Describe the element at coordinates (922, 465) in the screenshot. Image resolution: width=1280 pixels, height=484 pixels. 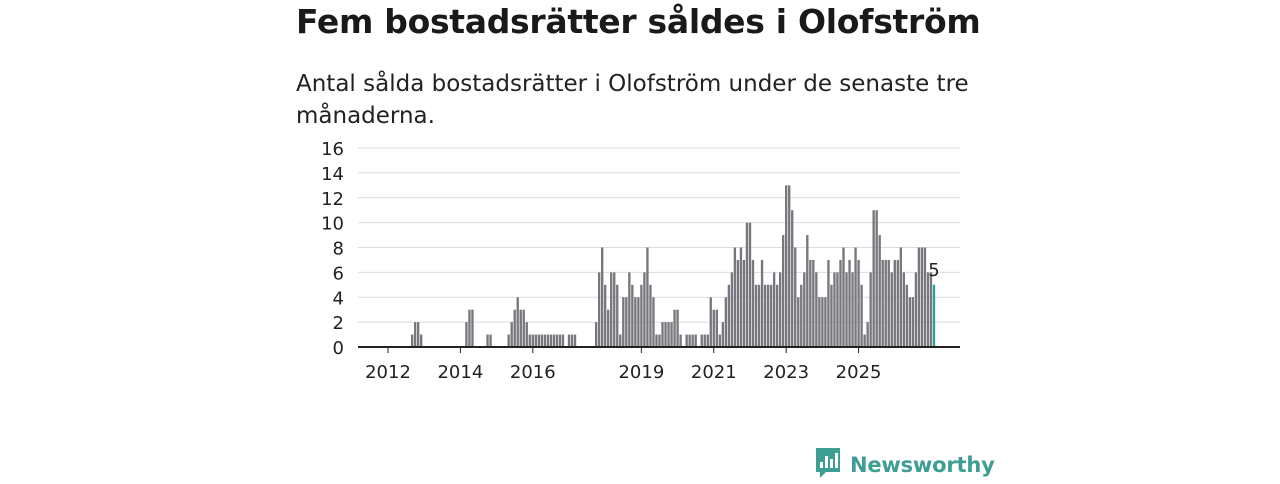
I see `brand-name: Newsworthy` at that location.